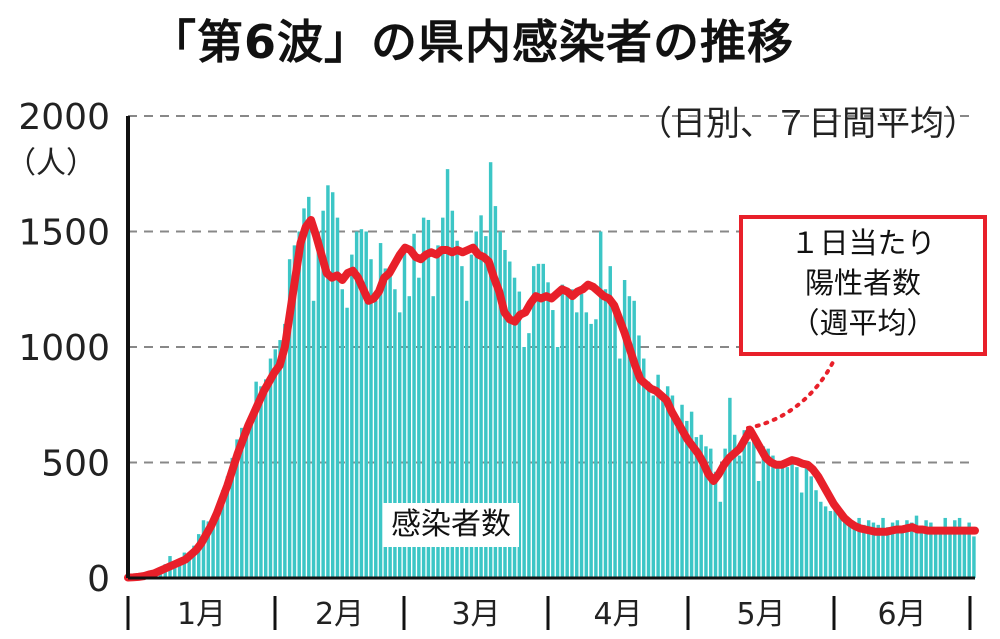  What do you see at coordinates (64, 233) in the screenshot?
I see `y-tick-label-1500: 1500` at bounding box center [64, 233].